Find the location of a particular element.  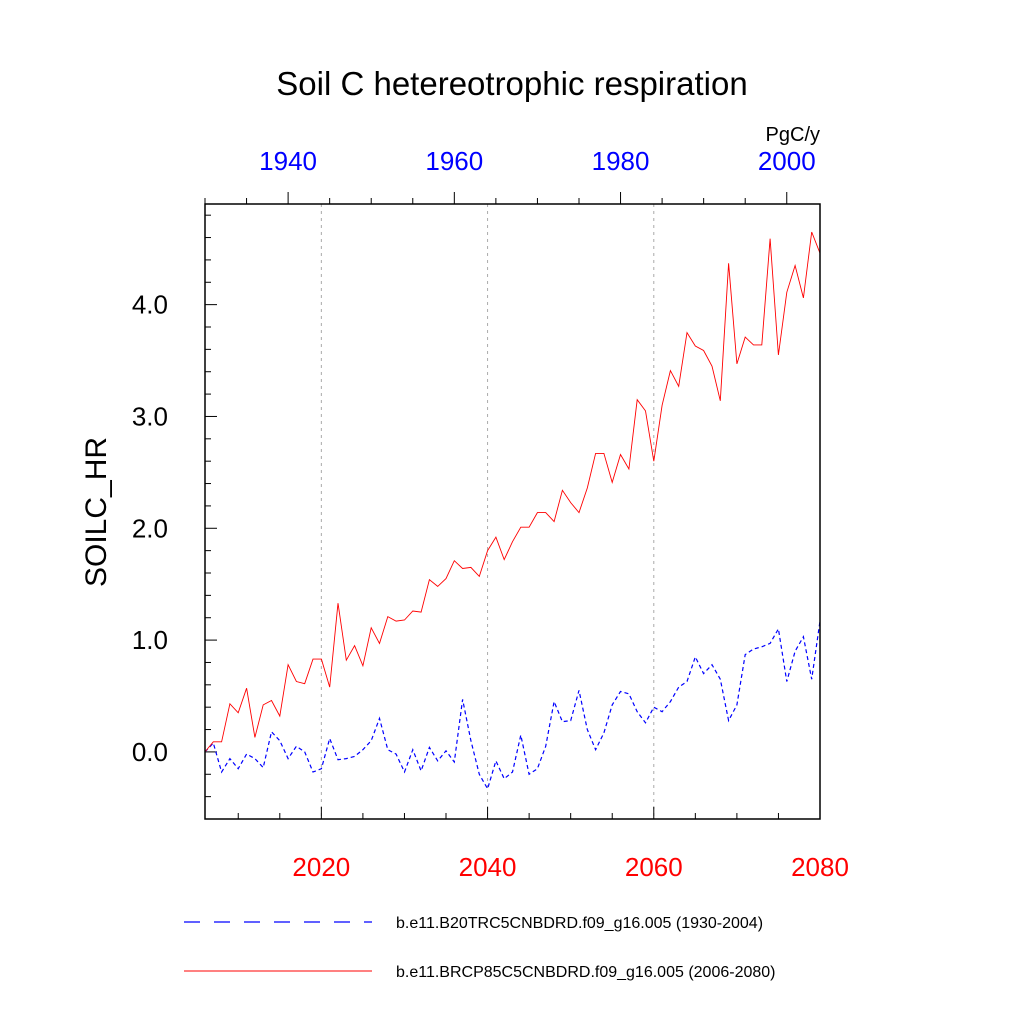

y-tick-label: 4.0 is located at coordinates (150, 305).